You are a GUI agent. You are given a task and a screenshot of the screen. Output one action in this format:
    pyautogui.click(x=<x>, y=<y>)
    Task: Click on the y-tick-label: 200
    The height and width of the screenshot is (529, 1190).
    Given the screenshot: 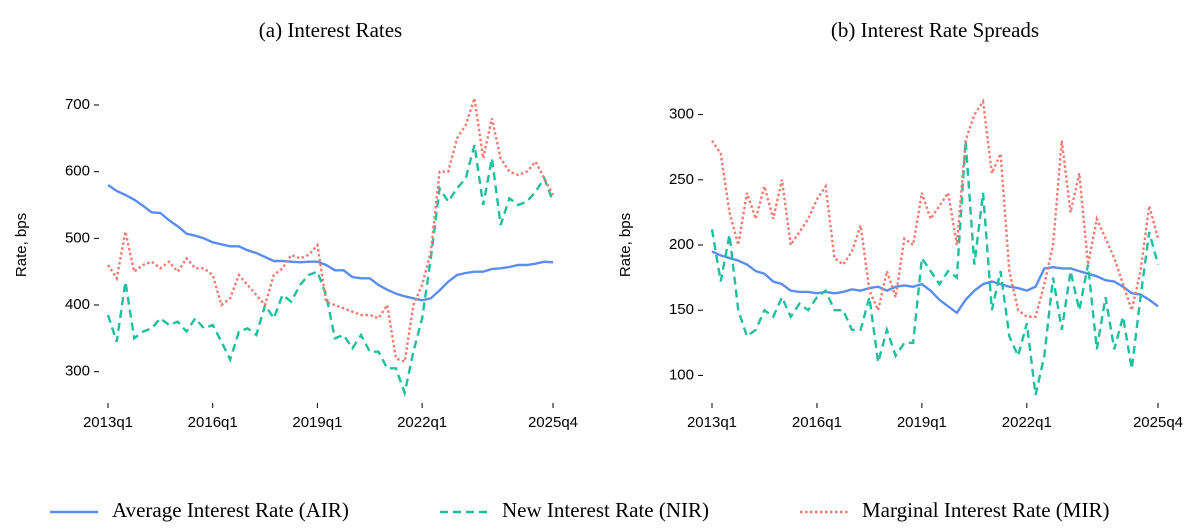 What is the action you would take?
    pyautogui.click(x=681, y=244)
    